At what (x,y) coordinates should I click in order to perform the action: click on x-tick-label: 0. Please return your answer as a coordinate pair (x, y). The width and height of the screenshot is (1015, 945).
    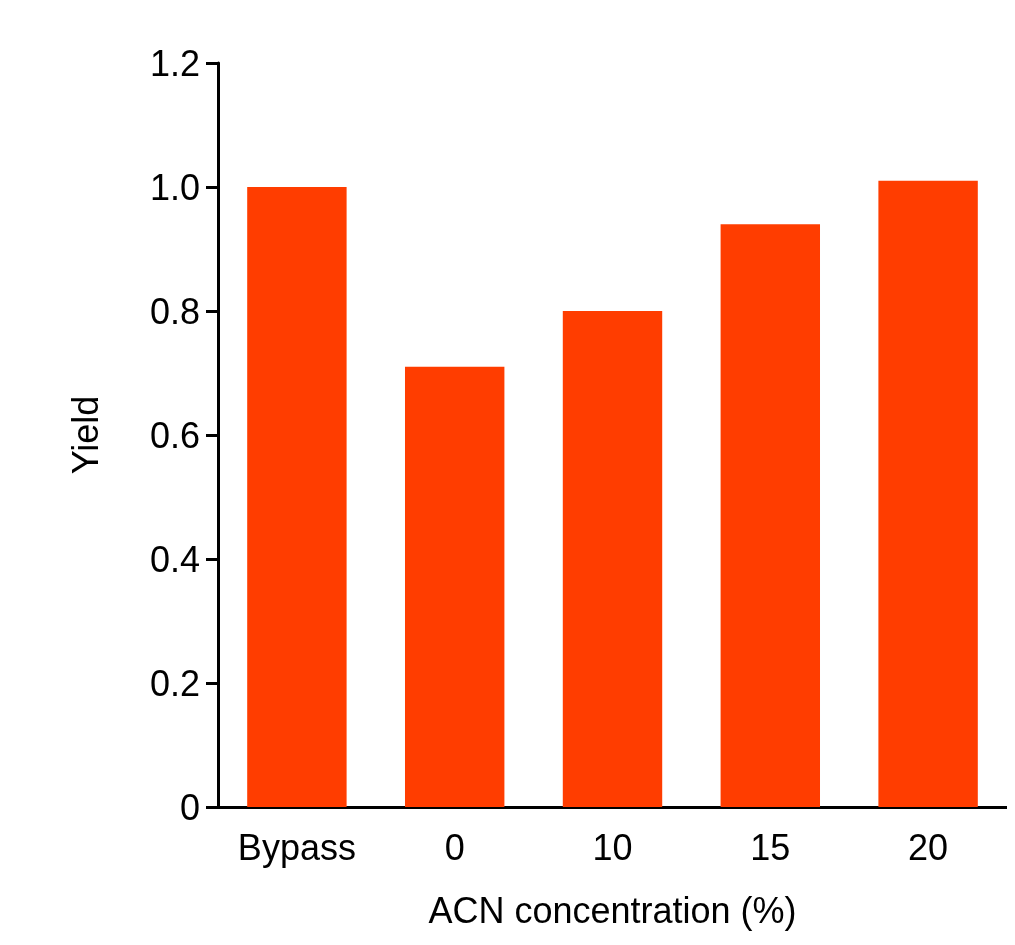
    Looking at the image, I should click on (454, 847).